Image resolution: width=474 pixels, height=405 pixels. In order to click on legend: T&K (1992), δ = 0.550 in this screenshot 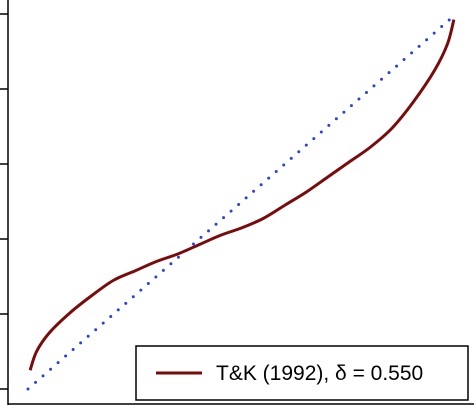, I will do `click(302, 373)`.